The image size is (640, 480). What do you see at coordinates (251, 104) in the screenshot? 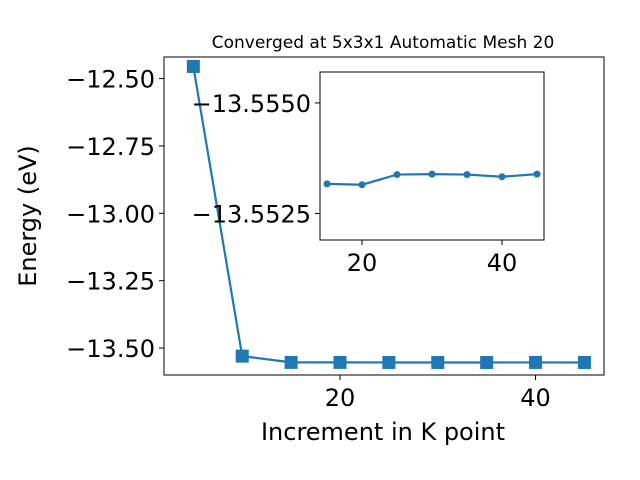
I see `y-tick-label: −13.5550` at bounding box center [251, 104].